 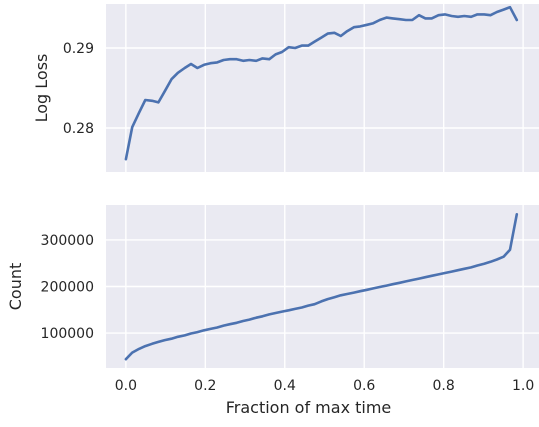 What do you see at coordinates (67, 288) in the screenshot?
I see `y-tick-label: 200000` at bounding box center [67, 288].